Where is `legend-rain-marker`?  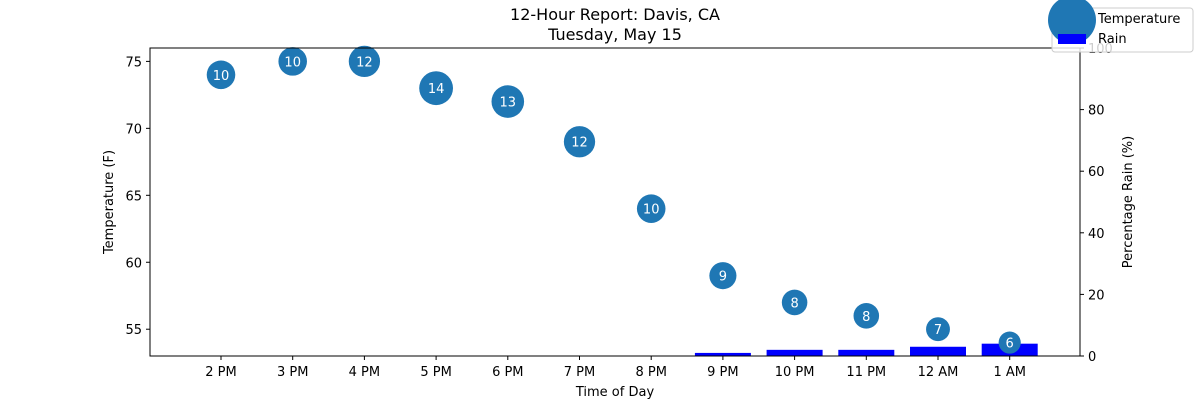
legend-rain-marker is located at coordinates (1072, 39).